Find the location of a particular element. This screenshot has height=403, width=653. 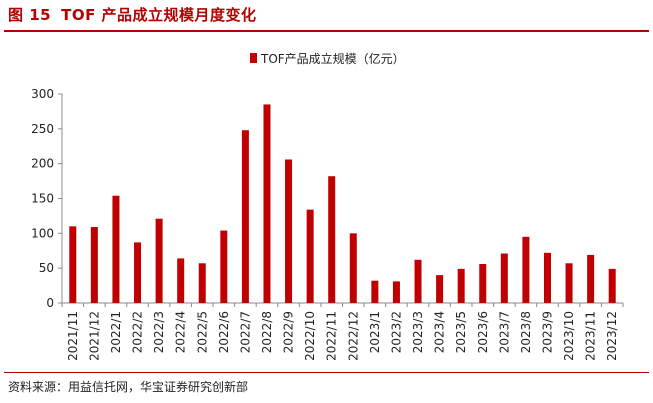

x-tick-label: 2021/11 is located at coordinates (73, 336).